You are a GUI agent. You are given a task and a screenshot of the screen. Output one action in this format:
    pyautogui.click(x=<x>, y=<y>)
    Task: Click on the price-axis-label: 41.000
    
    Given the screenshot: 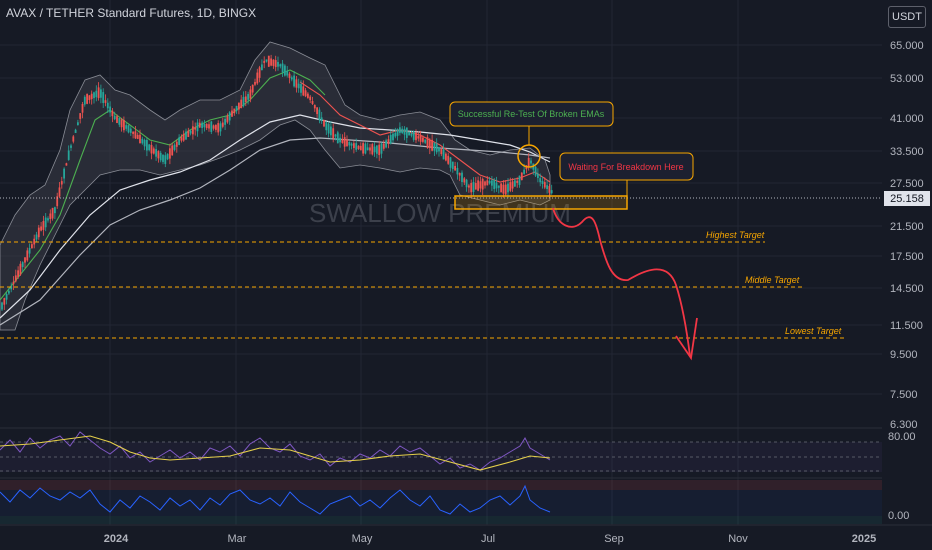 What is the action you would take?
    pyautogui.click(x=907, y=119)
    